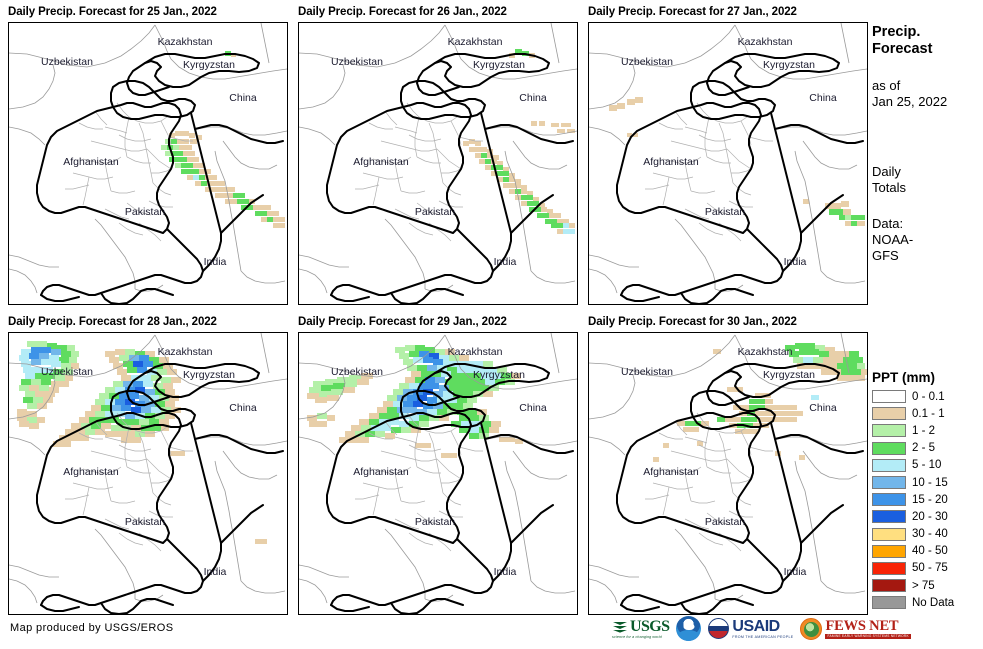 This screenshot has width=983, height=649. I want to click on legend-item: 30 - 40, so click(927, 534).